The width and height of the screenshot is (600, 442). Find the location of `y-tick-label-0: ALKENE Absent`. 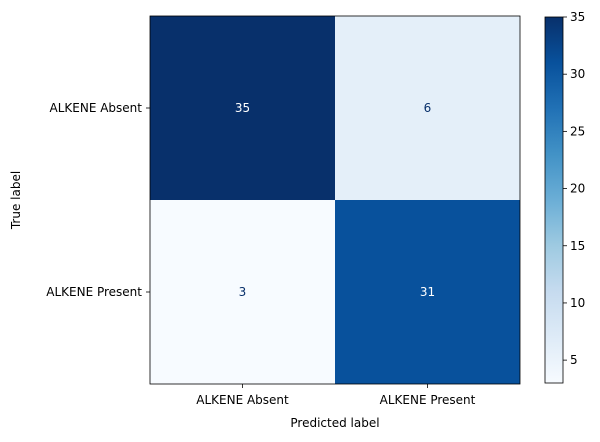

y-tick-label-0: ALKENE Absent is located at coordinates (96, 108).